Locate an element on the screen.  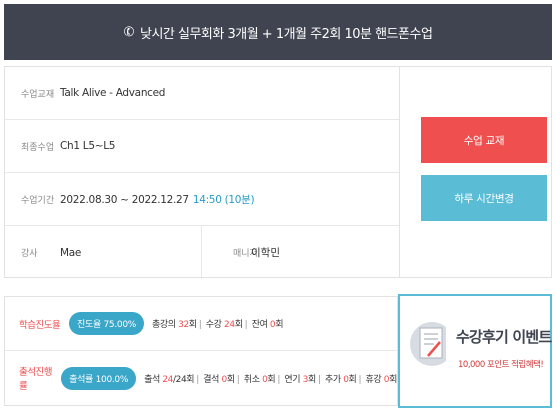
add-value: 0 is located at coordinates (346, 379).